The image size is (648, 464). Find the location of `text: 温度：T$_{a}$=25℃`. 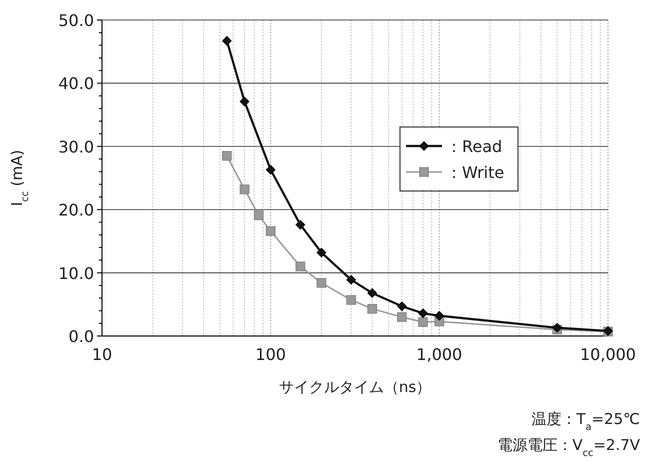

text: 温度：T$_{a}$=25℃ is located at coordinates (585, 421).